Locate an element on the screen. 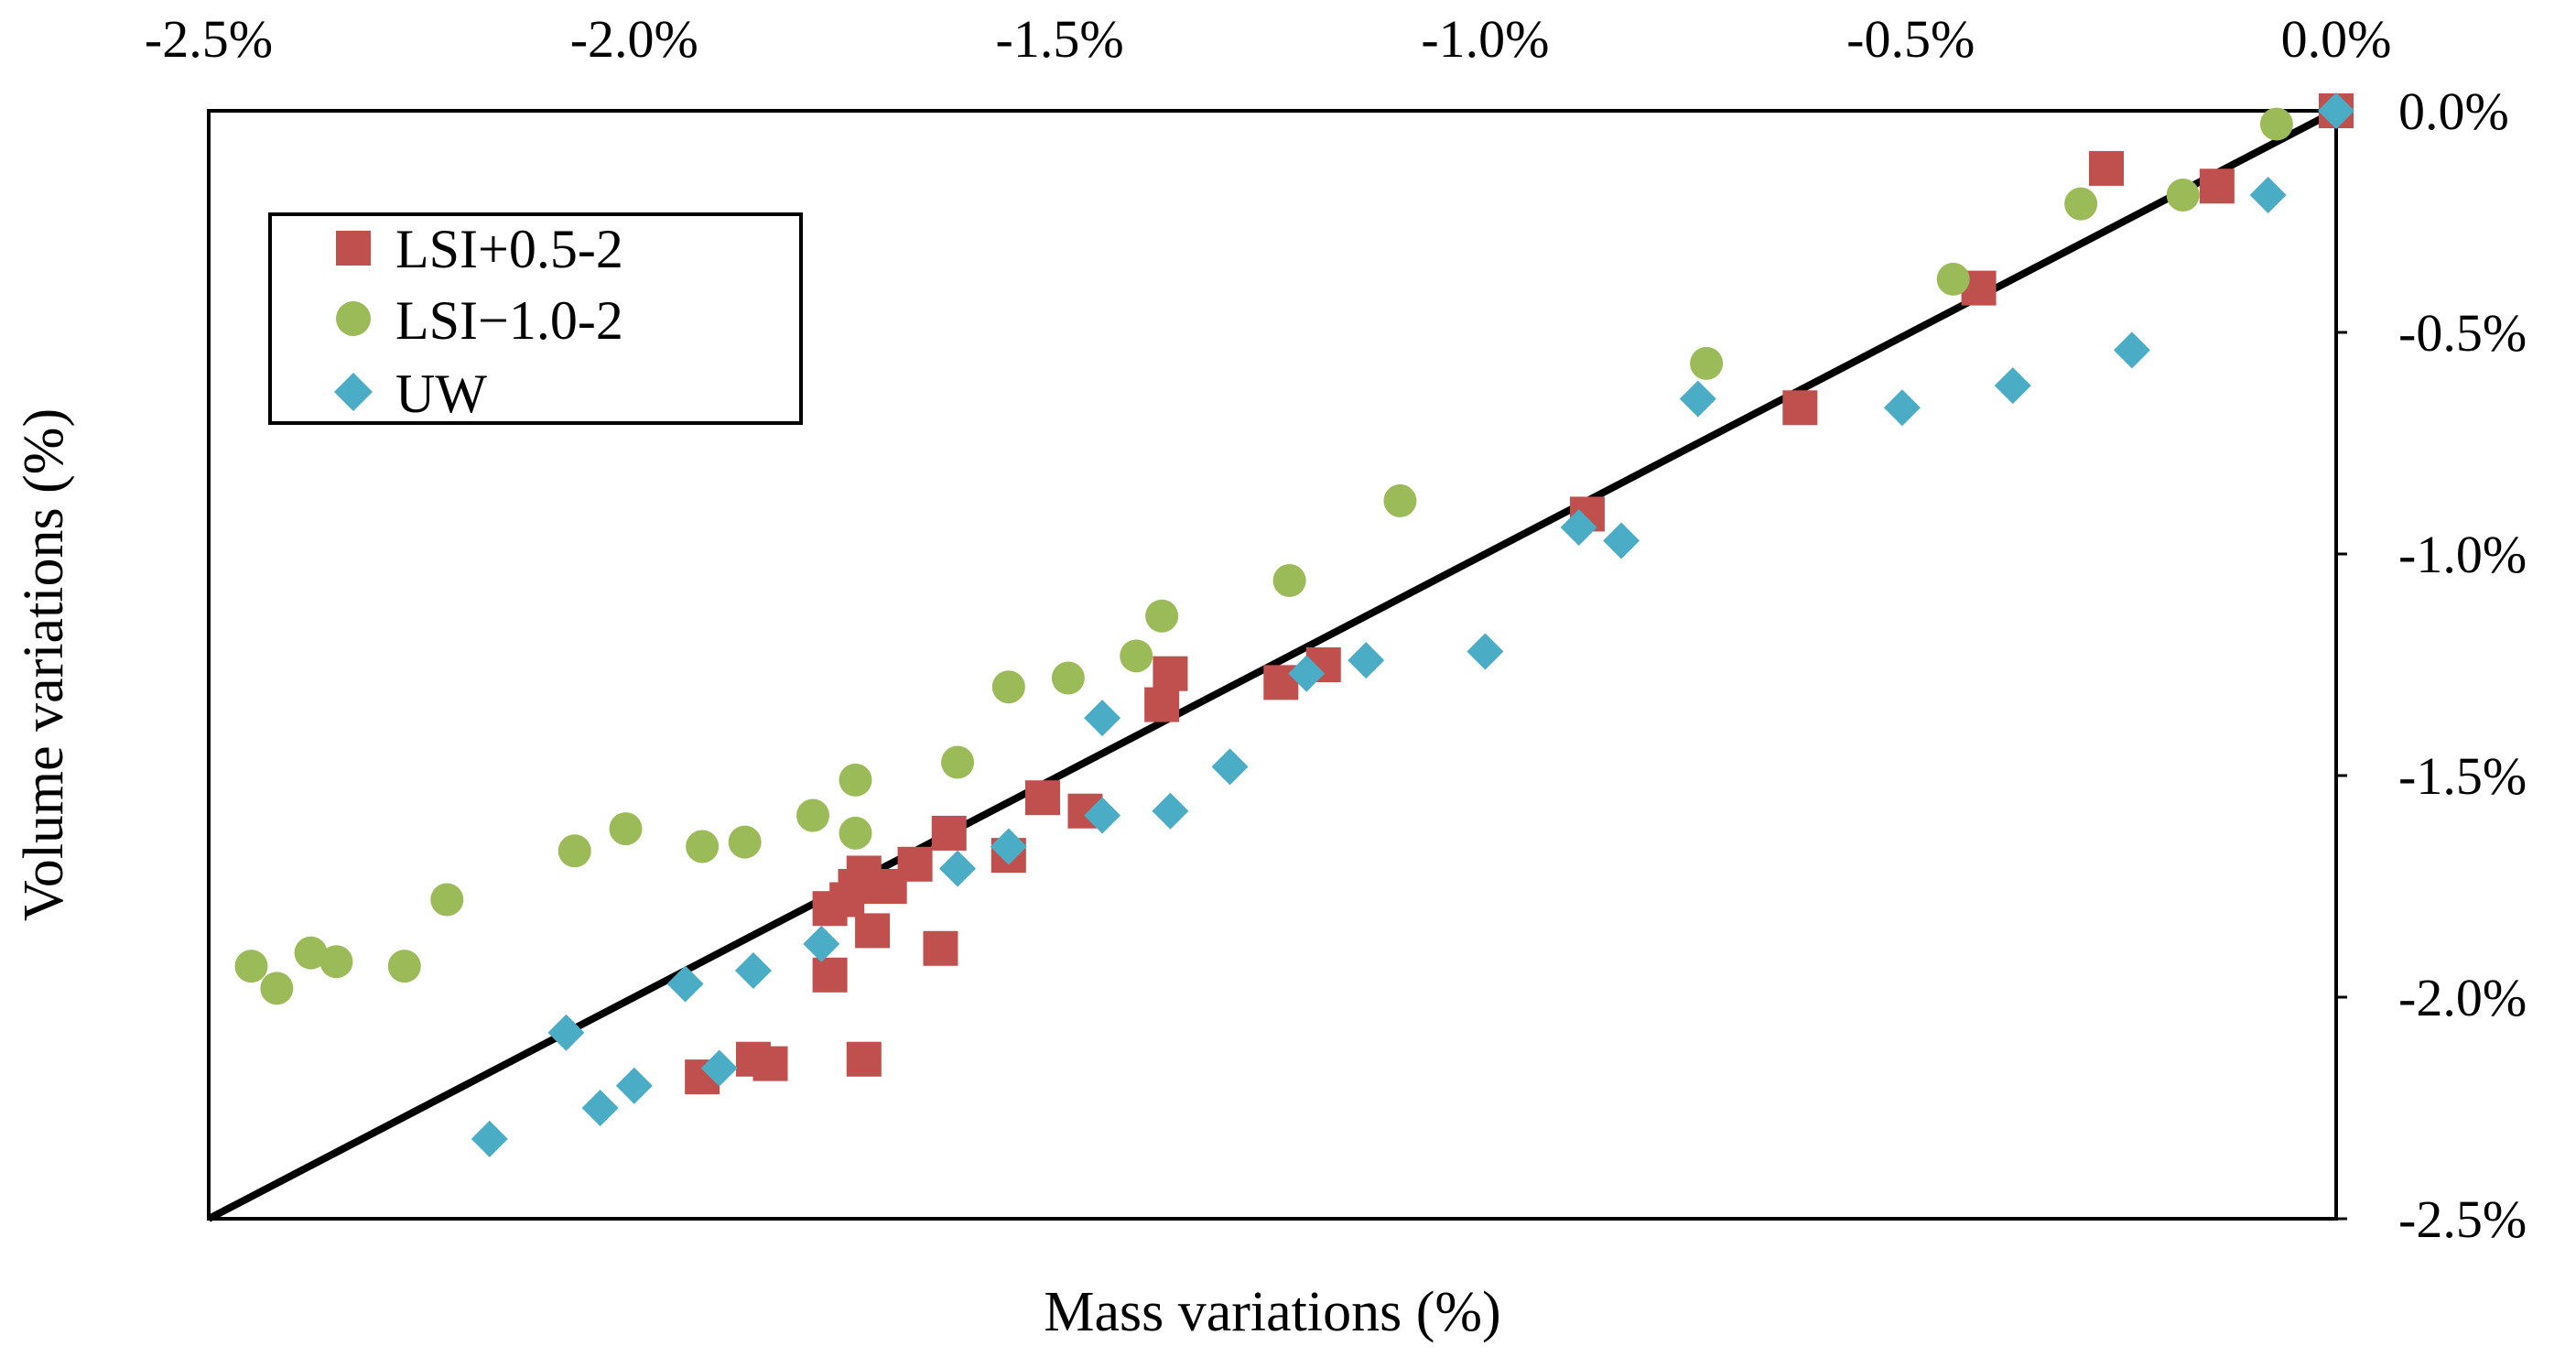 This screenshot has height=1368, width=2576. legend-label-lsi-plus: LSI+0.5-2 is located at coordinates (509, 249).